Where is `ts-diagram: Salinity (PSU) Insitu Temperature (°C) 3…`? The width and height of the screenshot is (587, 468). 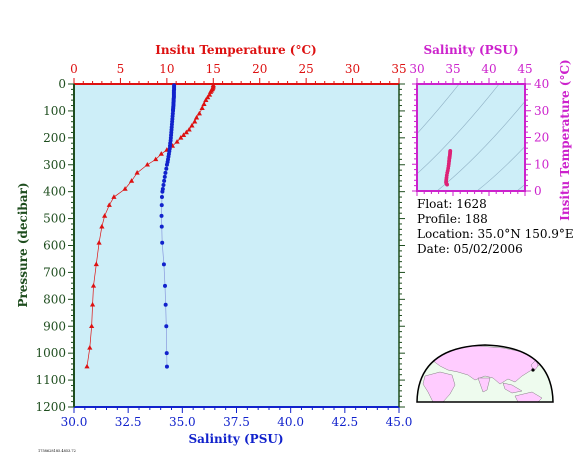 ts-diagram: Salinity (PSU) Insitu Temperature (°C) 3… is located at coordinates (490, 132).